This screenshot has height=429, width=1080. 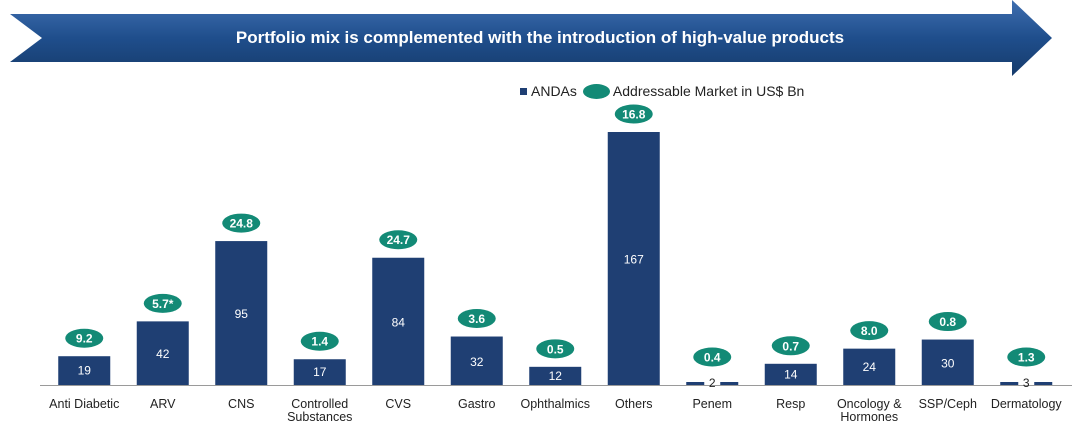 What do you see at coordinates (84, 404) in the screenshot?
I see `category-label: Anti Diabetic` at bounding box center [84, 404].